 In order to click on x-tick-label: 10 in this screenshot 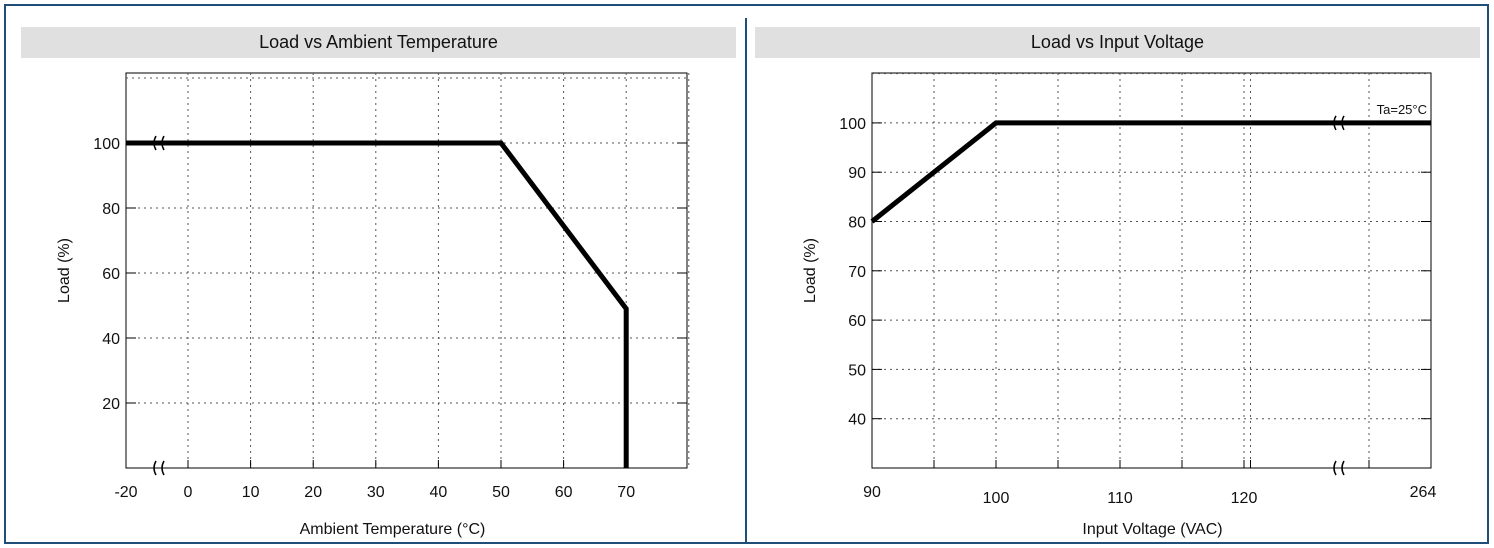, I will do `click(251, 492)`.